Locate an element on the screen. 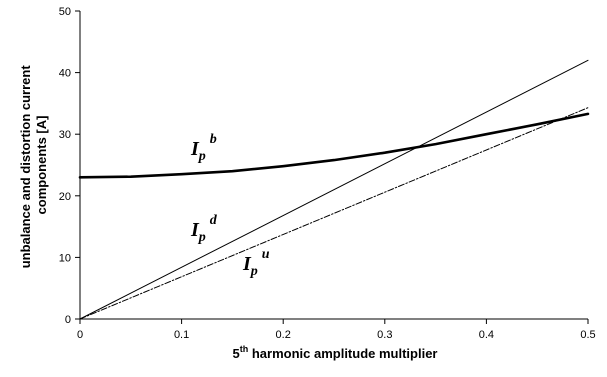  x-tick-label: 0.1 is located at coordinates (181, 335).